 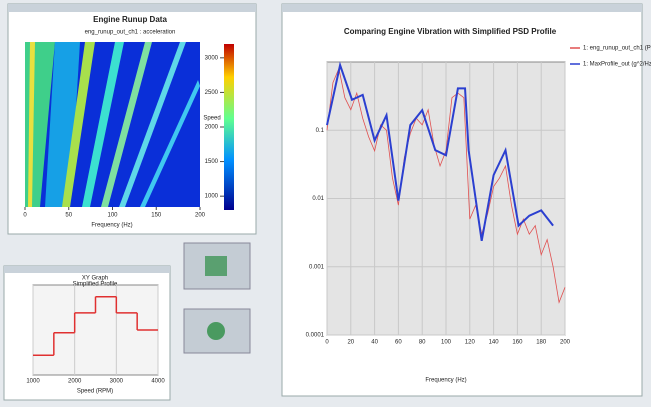 What do you see at coordinates (494, 343) in the screenshot?
I see `x-tick-label: 140` at bounding box center [494, 343].